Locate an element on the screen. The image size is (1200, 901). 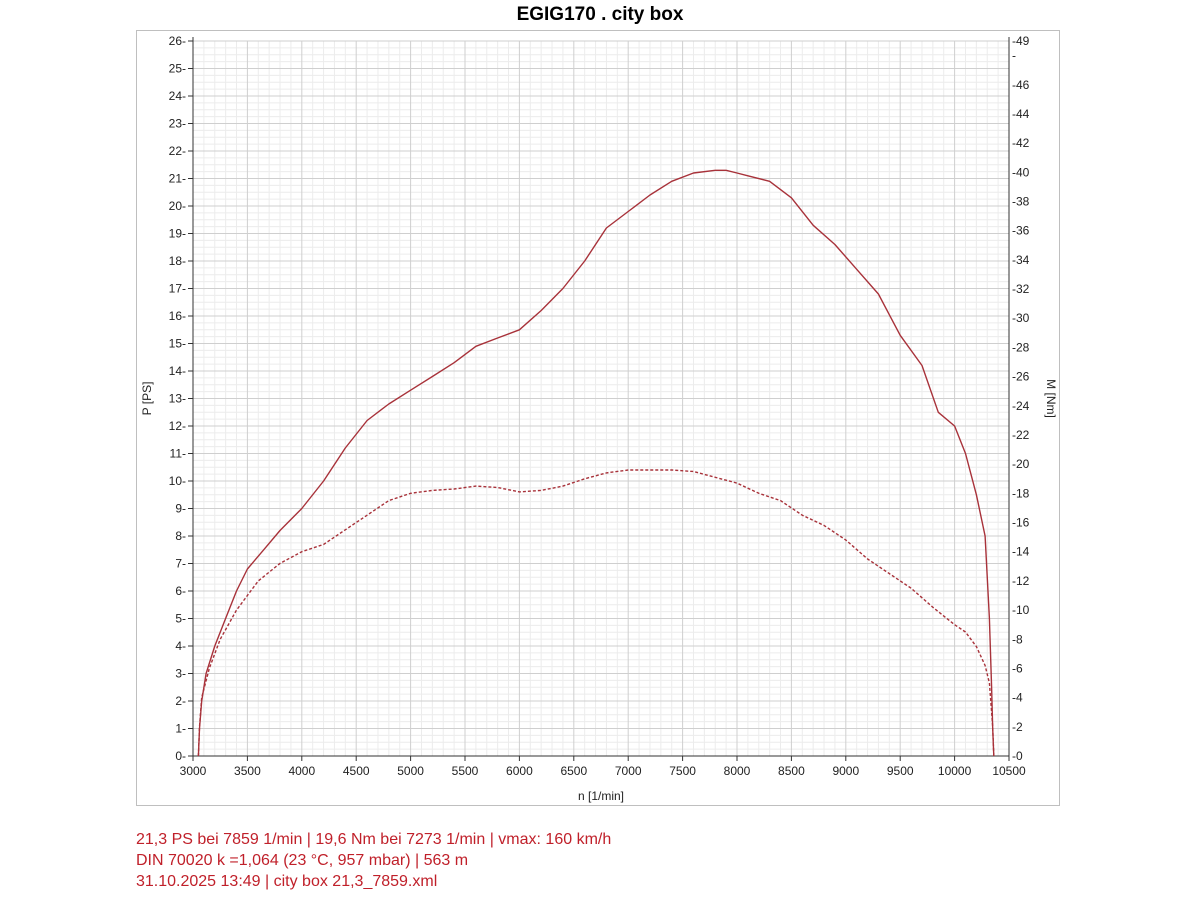
y-tick-label: 10- is located at coordinates (177, 481).